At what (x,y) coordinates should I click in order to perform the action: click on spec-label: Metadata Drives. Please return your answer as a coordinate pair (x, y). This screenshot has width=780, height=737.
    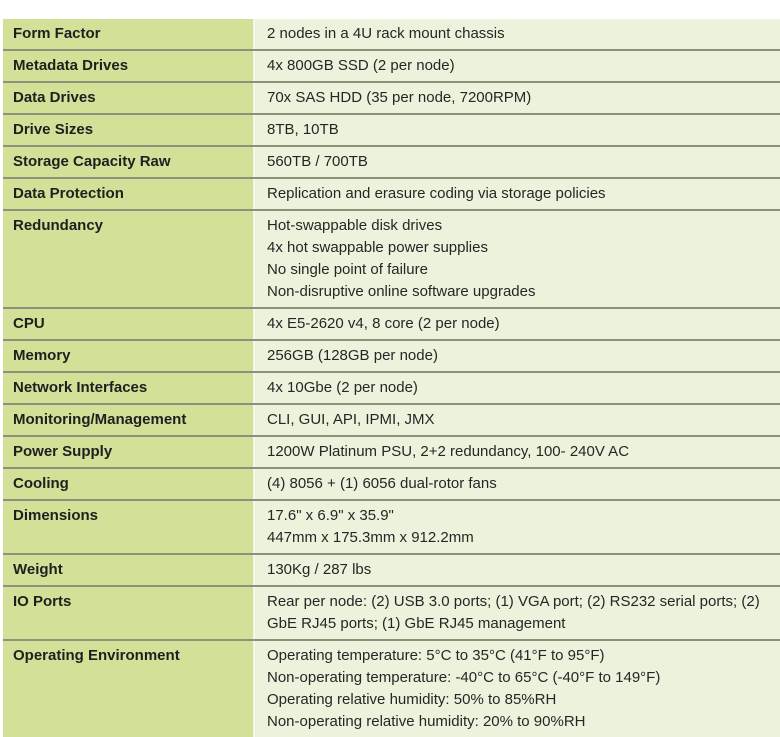
    Looking at the image, I should click on (129, 66).